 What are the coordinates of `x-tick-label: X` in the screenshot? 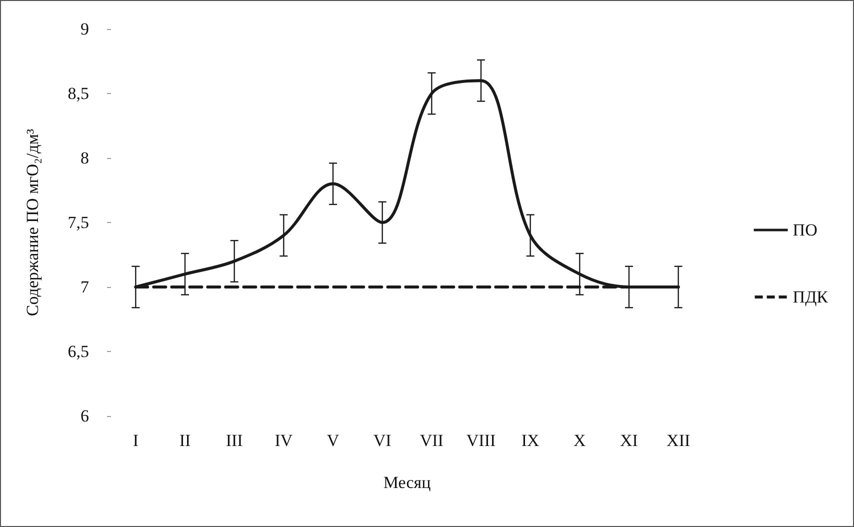 It's located at (580, 440).